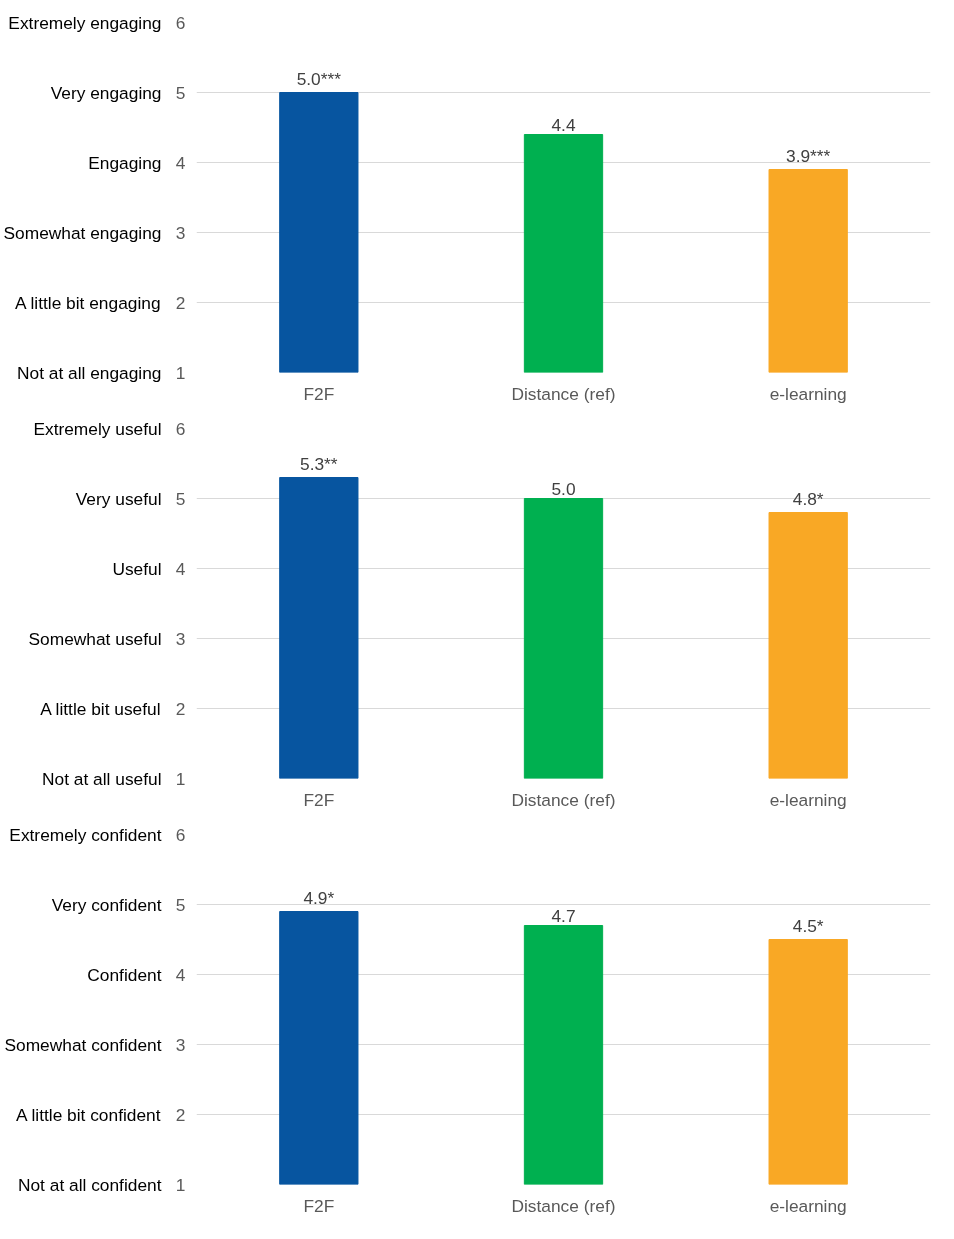  I want to click on text: Somewhat confident, so click(83, 1044).